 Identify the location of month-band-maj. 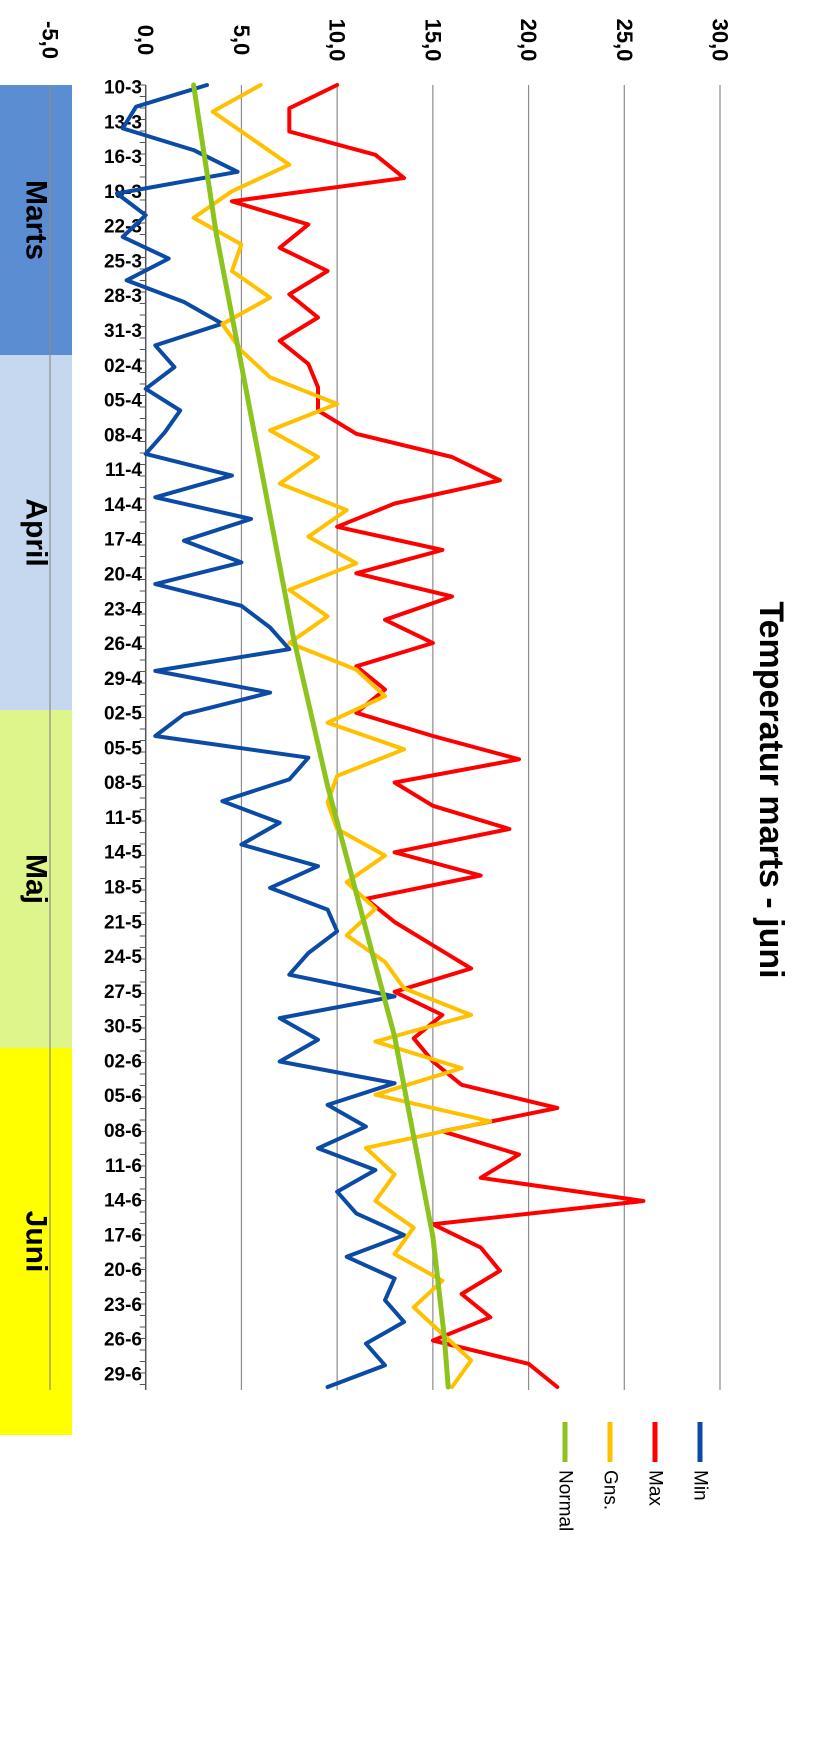
(36, 879).